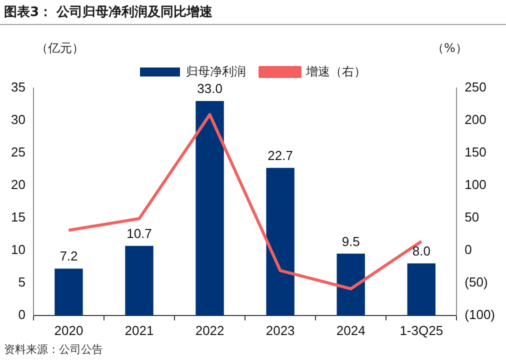 The width and height of the screenshot is (506, 361). I want to click on data-label: 10.7, so click(139, 233).